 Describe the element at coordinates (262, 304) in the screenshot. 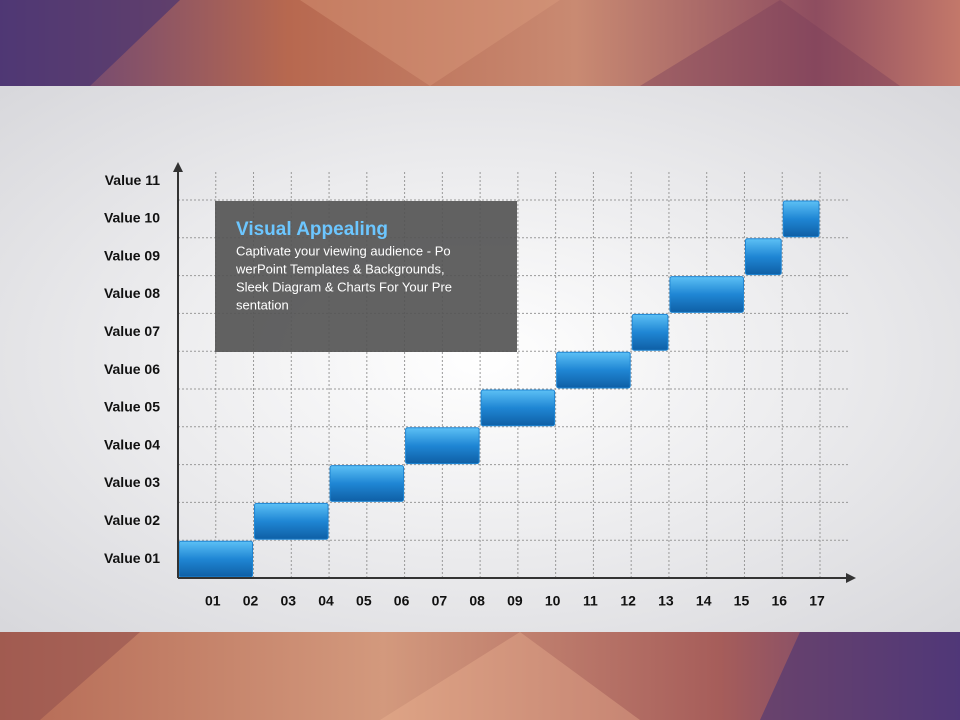

I see `callout-line: sentation` at that location.